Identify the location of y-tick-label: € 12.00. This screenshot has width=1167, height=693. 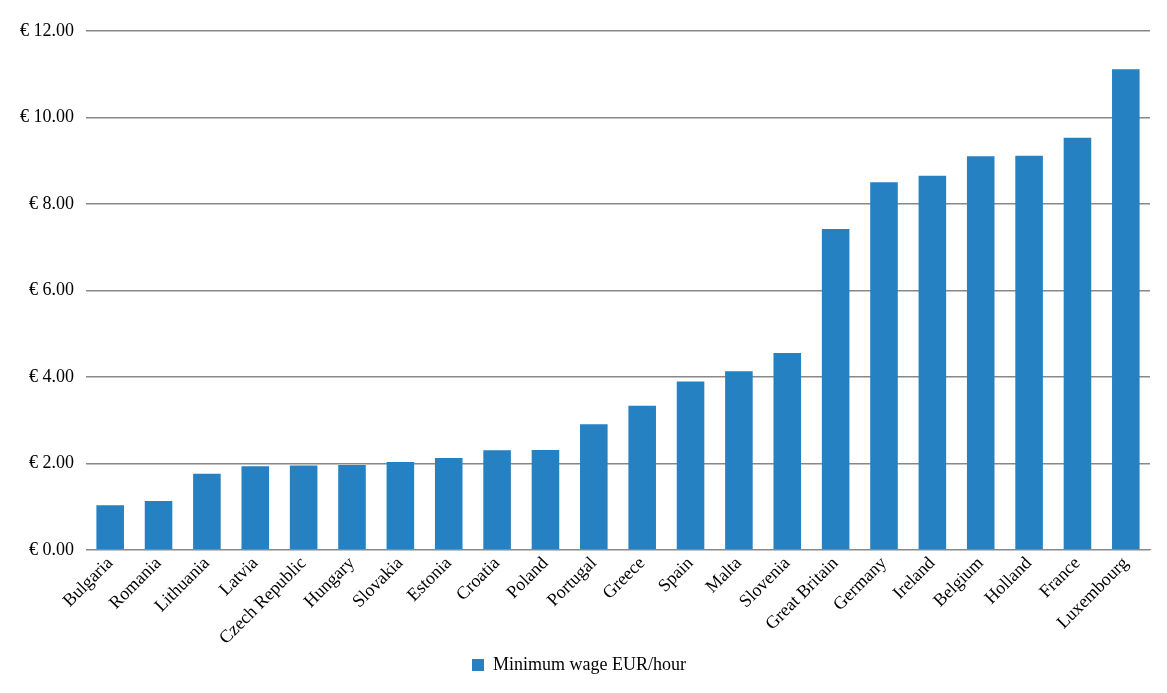
(47, 29).